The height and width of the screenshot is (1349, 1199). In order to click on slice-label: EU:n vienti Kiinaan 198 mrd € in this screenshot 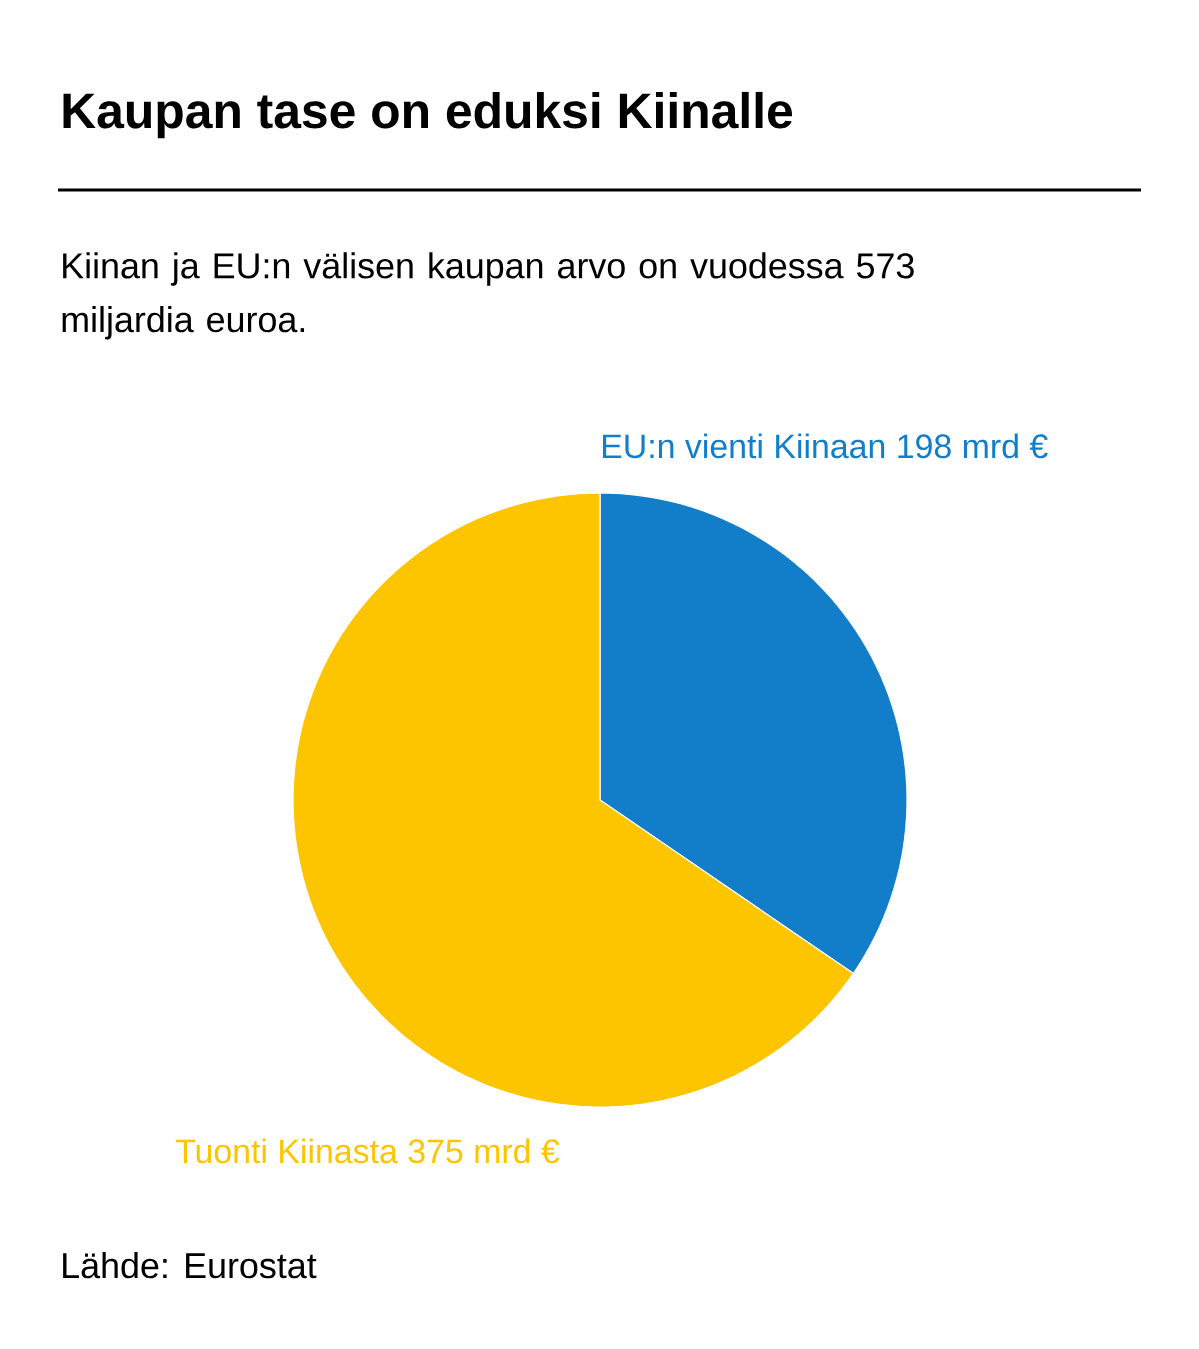, I will do `click(825, 446)`.